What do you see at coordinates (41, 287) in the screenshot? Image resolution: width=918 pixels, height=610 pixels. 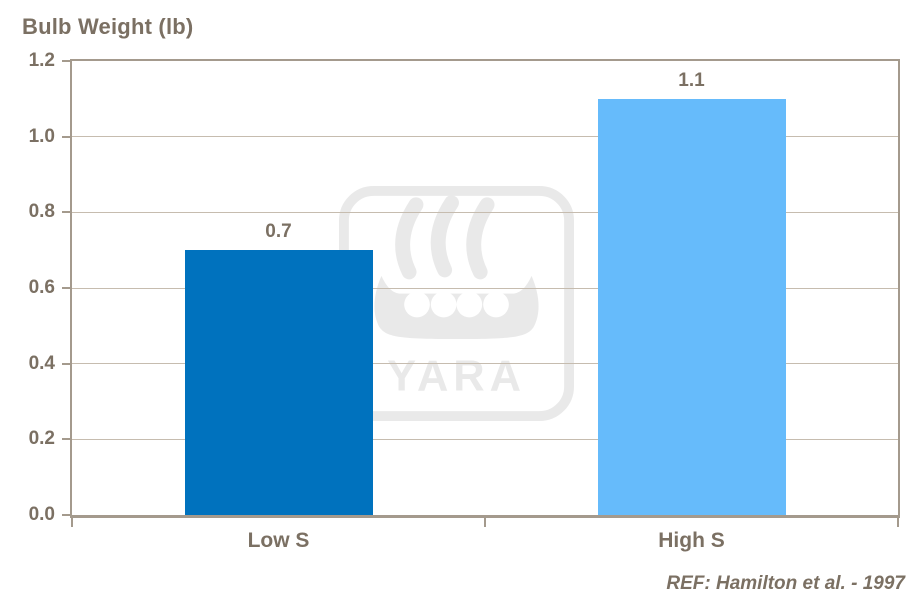 I see `y-axis-tick-label: 0.6` at bounding box center [41, 287].